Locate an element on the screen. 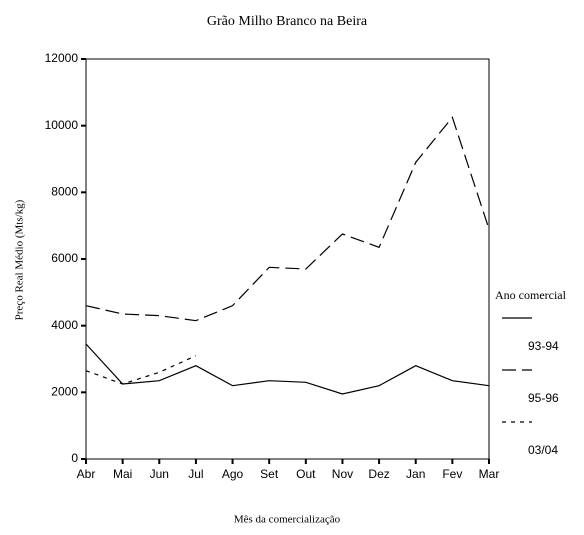 Image resolution: width=584 pixels, height=535 pixels. y-tick-label: 12000 is located at coordinates (62, 58).